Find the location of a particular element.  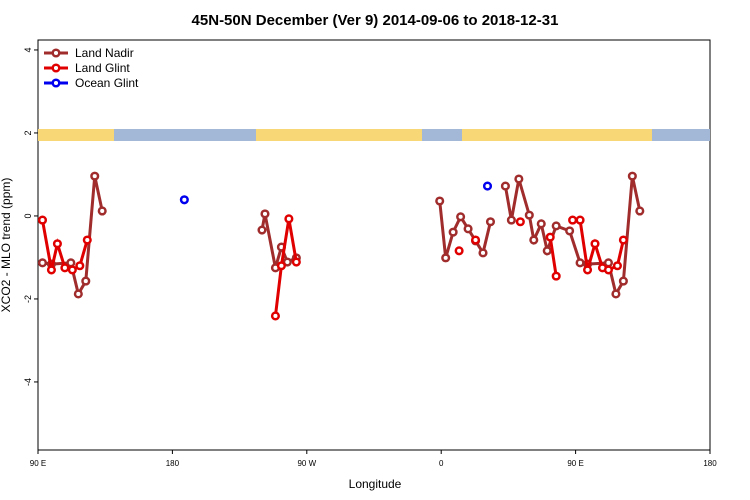

y-tick-label: 2 is located at coordinates (28, 132).